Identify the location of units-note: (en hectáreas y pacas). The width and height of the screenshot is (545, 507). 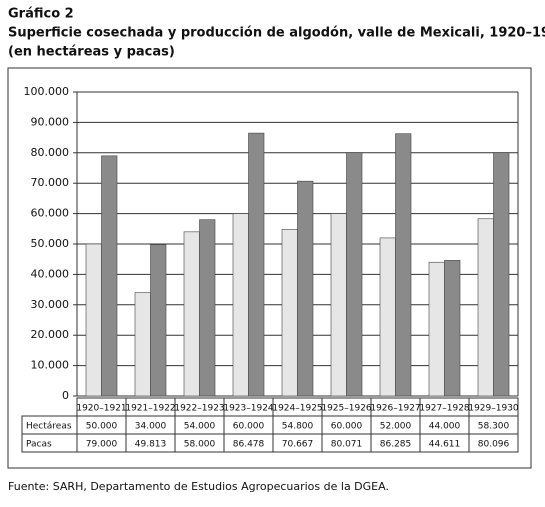
(91, 52).